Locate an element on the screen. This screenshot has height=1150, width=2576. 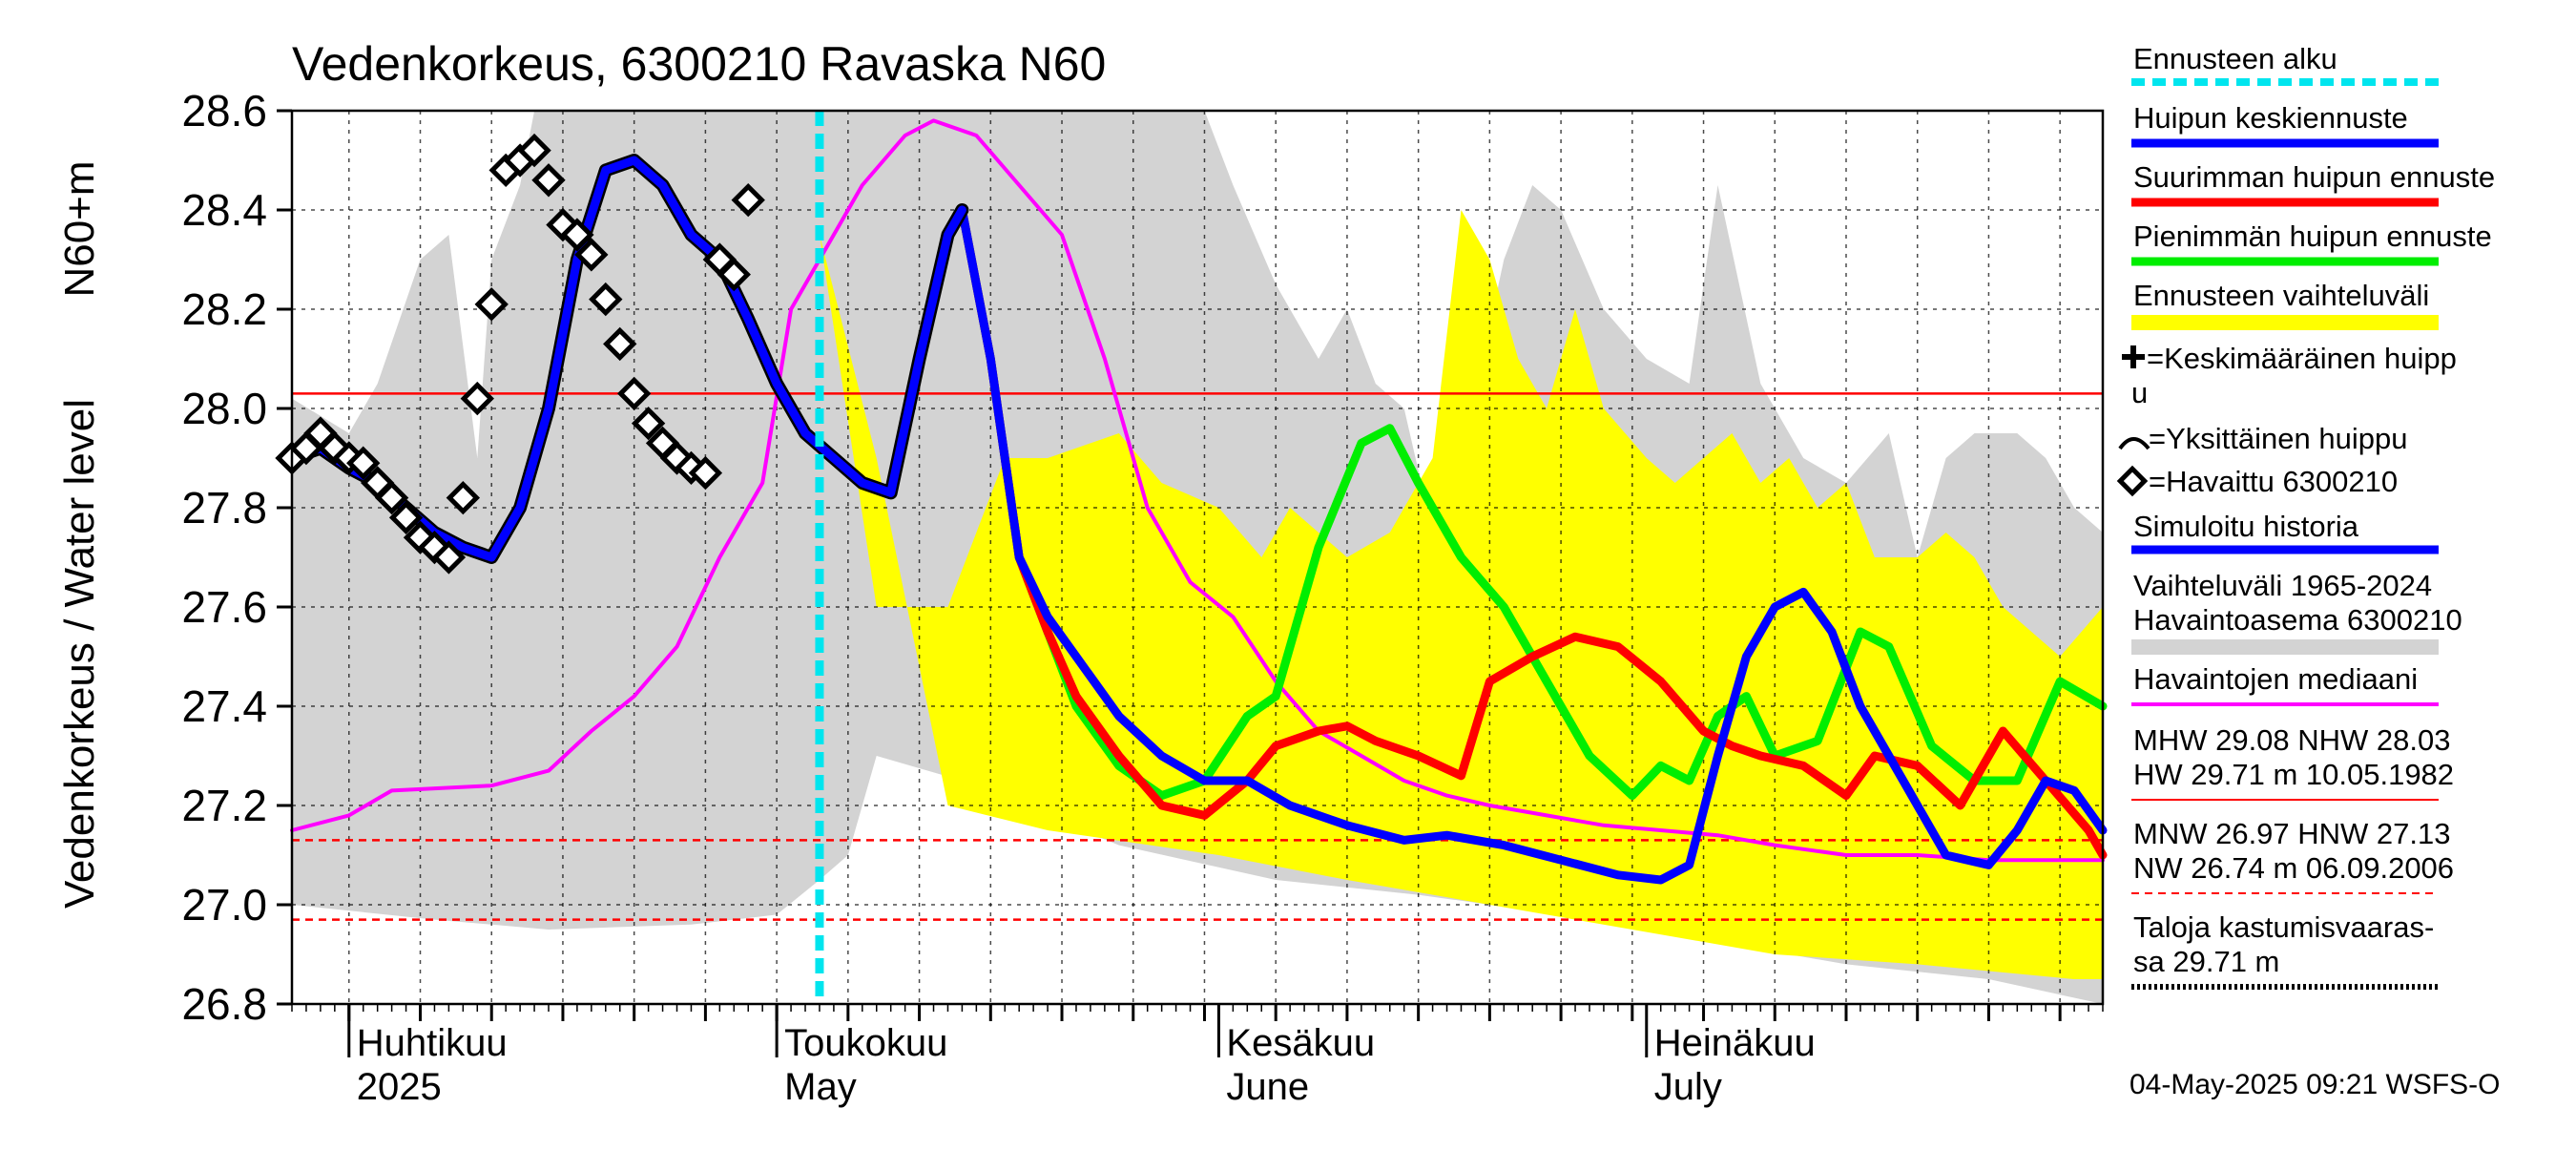
y-tick-label: 27.4 is located at coordinates (224, 706).